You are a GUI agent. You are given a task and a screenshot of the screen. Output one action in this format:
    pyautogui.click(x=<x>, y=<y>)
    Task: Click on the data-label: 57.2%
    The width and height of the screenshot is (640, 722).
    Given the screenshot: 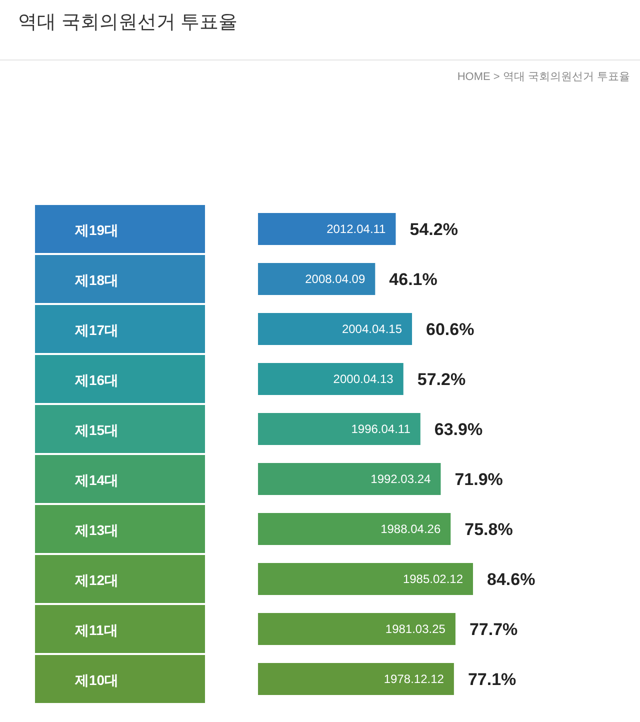 What is the action you would take?
    pyautogui.click(x=441, y=379)
    